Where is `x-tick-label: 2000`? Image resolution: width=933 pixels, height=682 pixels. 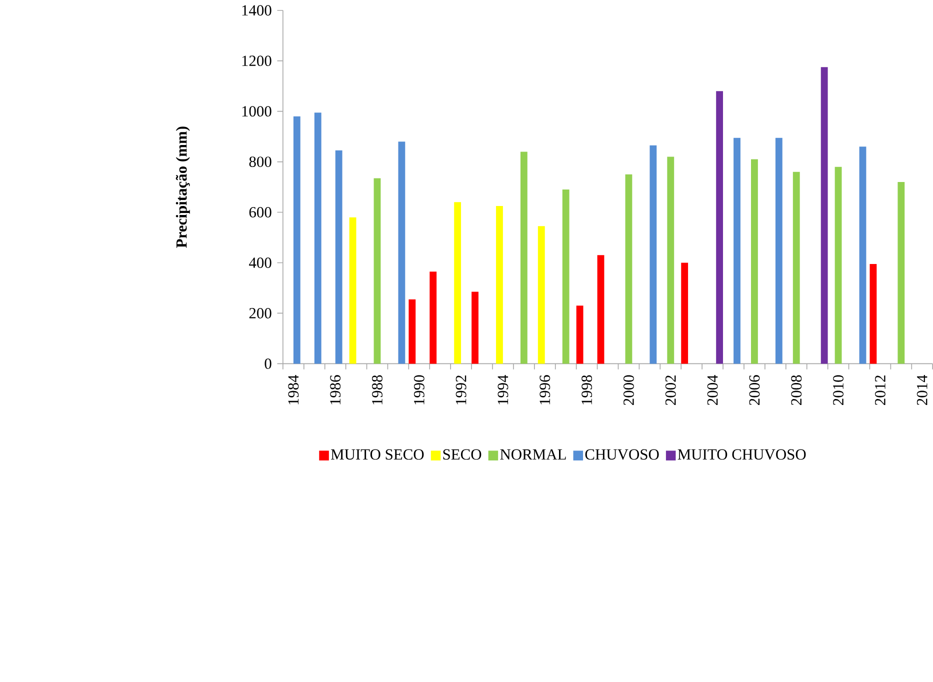 x-tick-label: 2000 is located at coordinates (629, 390).